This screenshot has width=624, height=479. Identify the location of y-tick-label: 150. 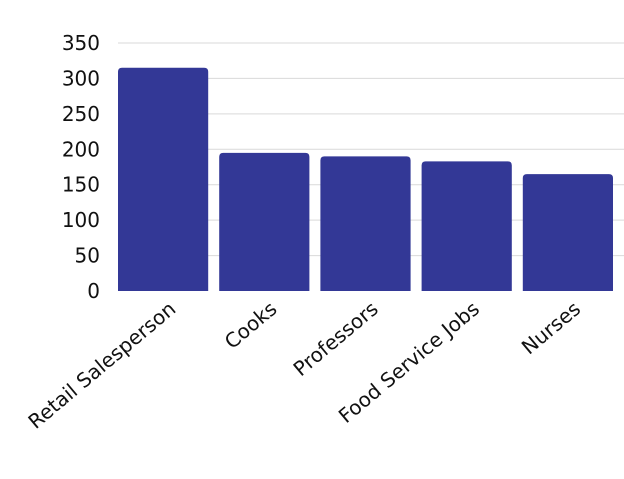
(81, 185).